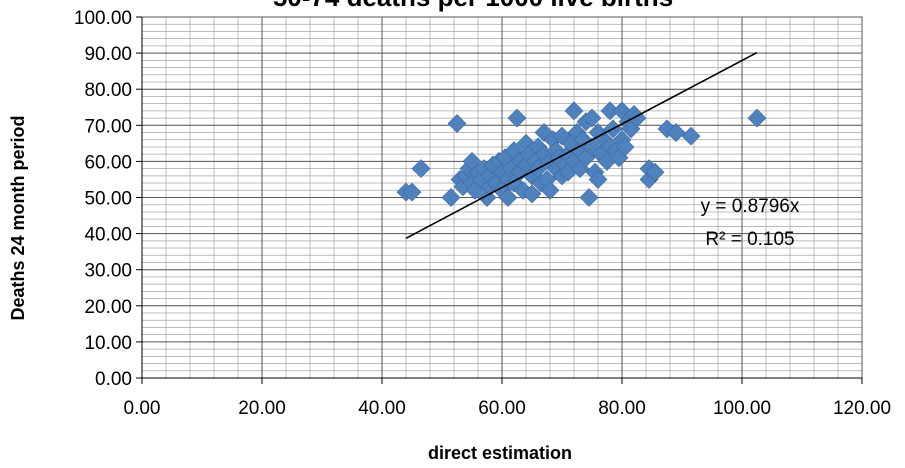  Describe the element at coordinates (108, 271) in the screenshot. I see `y-tick-label: 30.00` at that location.